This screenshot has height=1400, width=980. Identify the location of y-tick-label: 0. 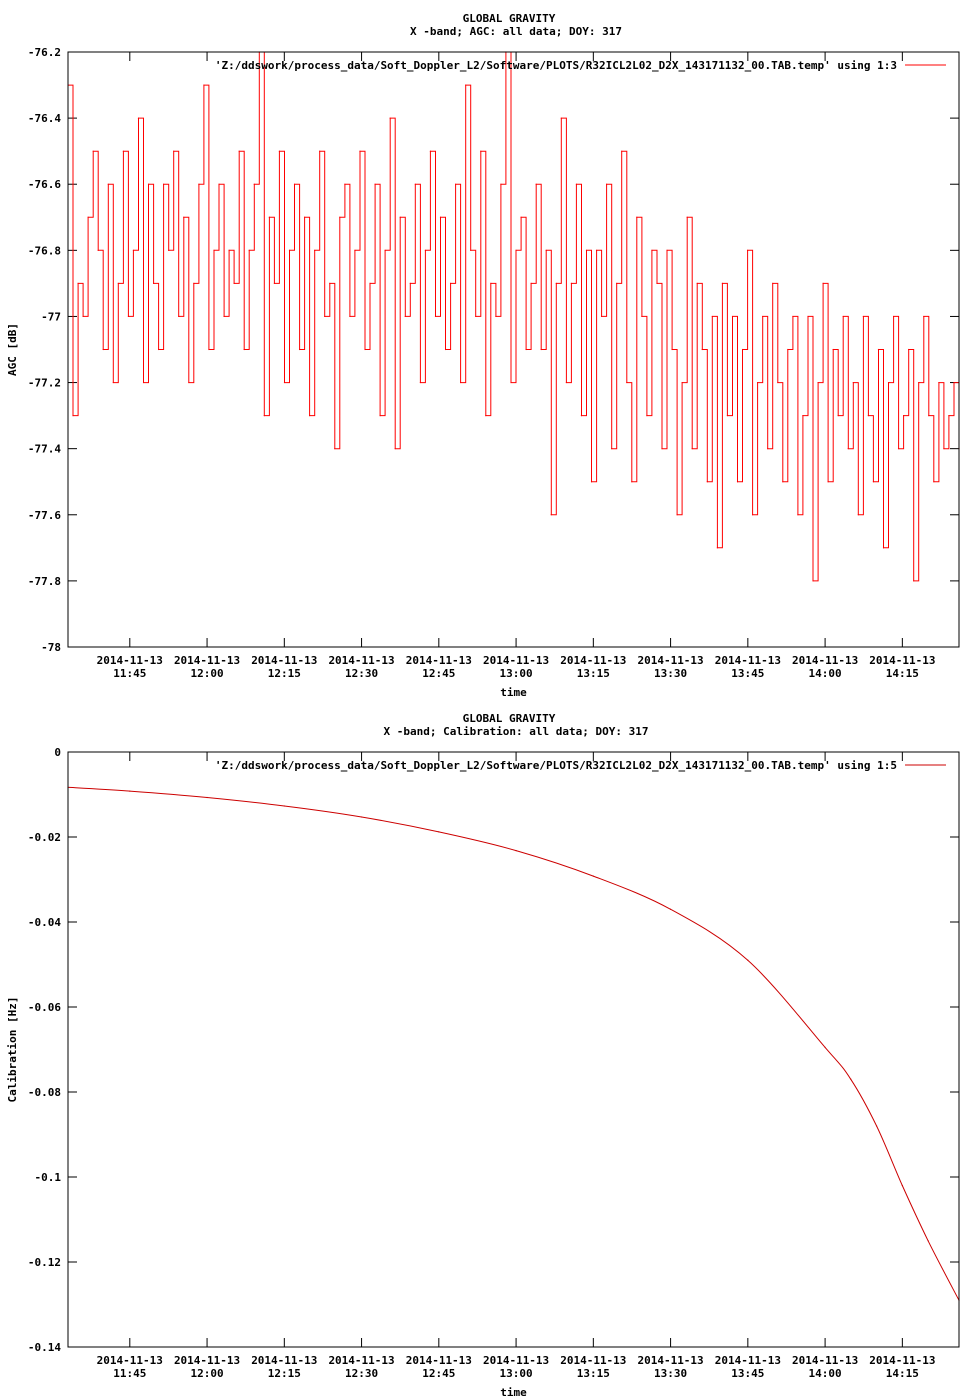
(57, 752).